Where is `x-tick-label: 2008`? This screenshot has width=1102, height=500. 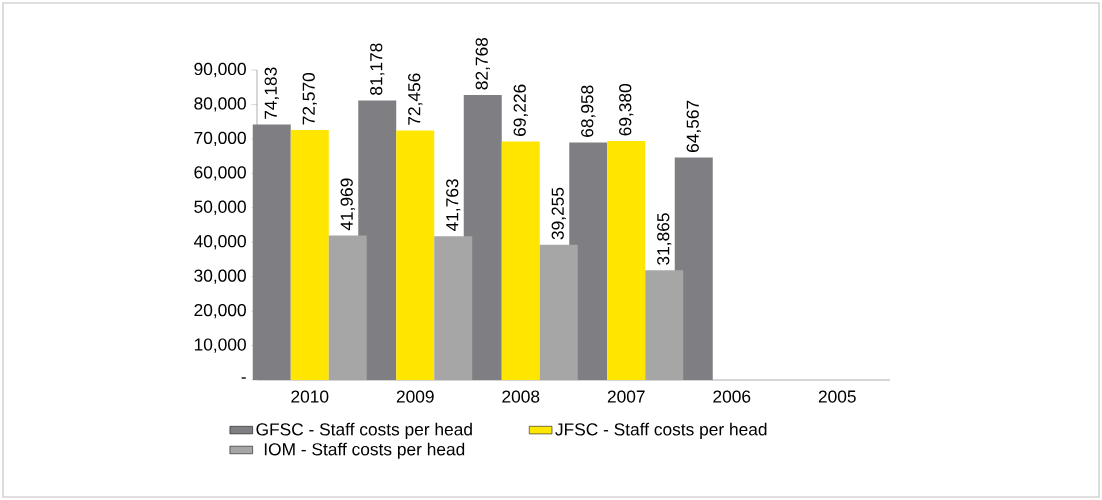
x-tick-label: 2008 is located at coordinates (521, 396).